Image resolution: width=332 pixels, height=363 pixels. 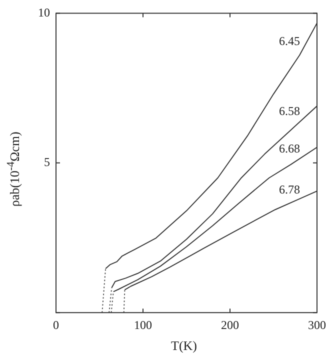 I want to click on series-label: 6.68, so click(x=289, y=149).